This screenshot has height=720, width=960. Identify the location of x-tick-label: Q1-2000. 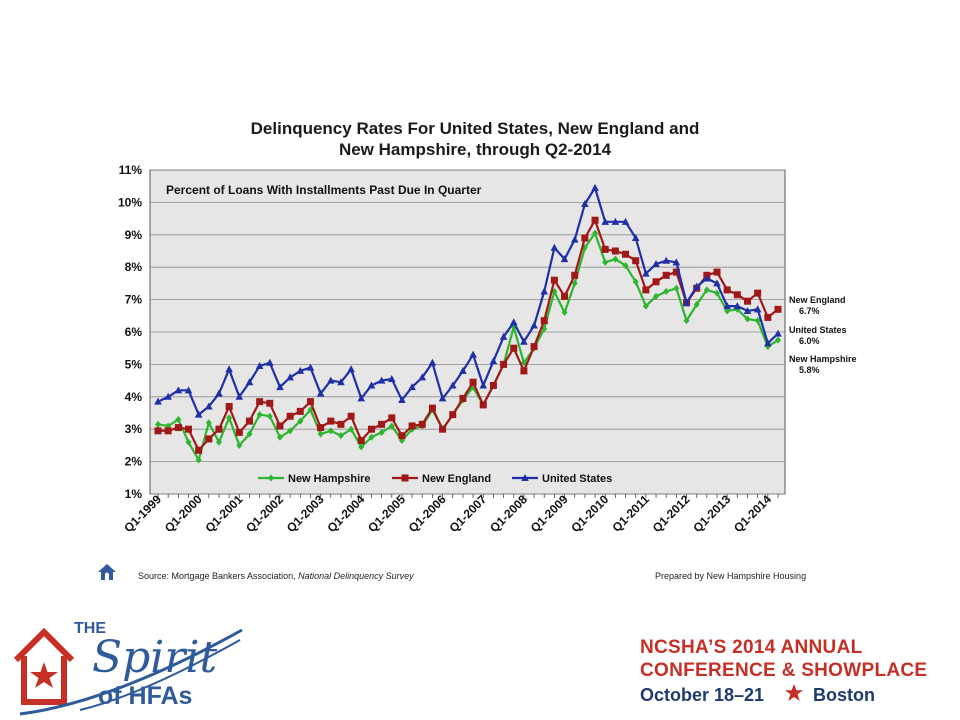
(183, 513).